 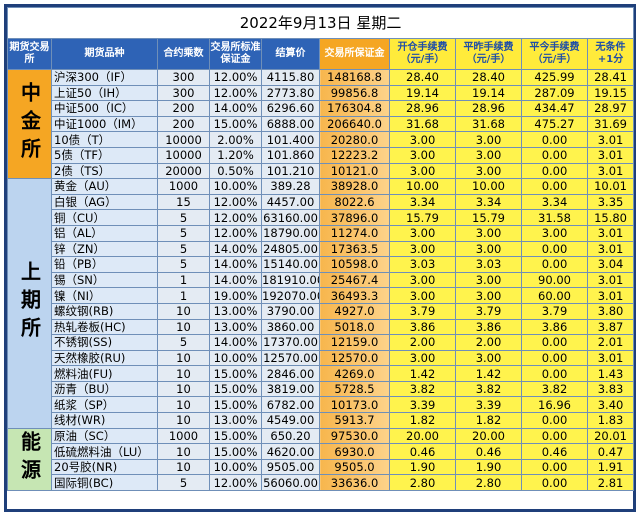 What do you see at coordinates (354, 451) in the screenshot?
I see `cell: 6930.0` at bounding box center [354, 451].